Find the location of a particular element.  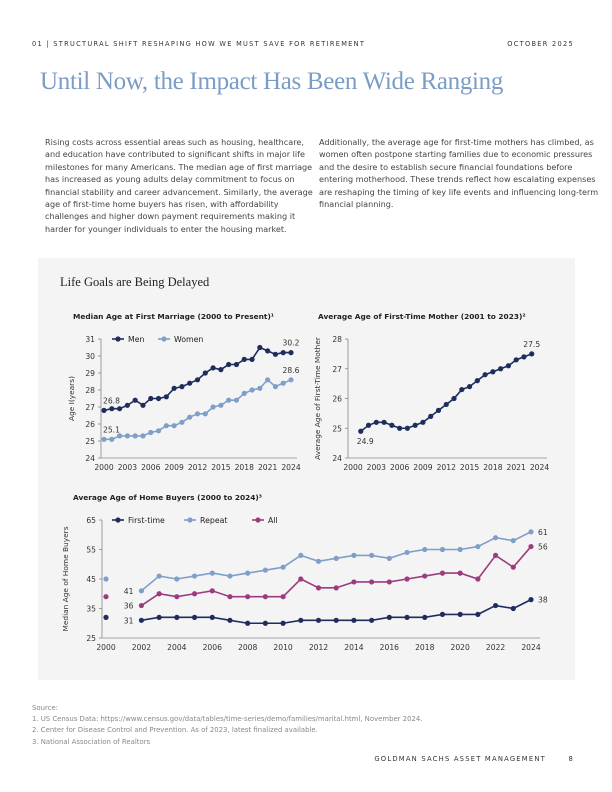

data-label: 31 is located at coordinates (129, 620).